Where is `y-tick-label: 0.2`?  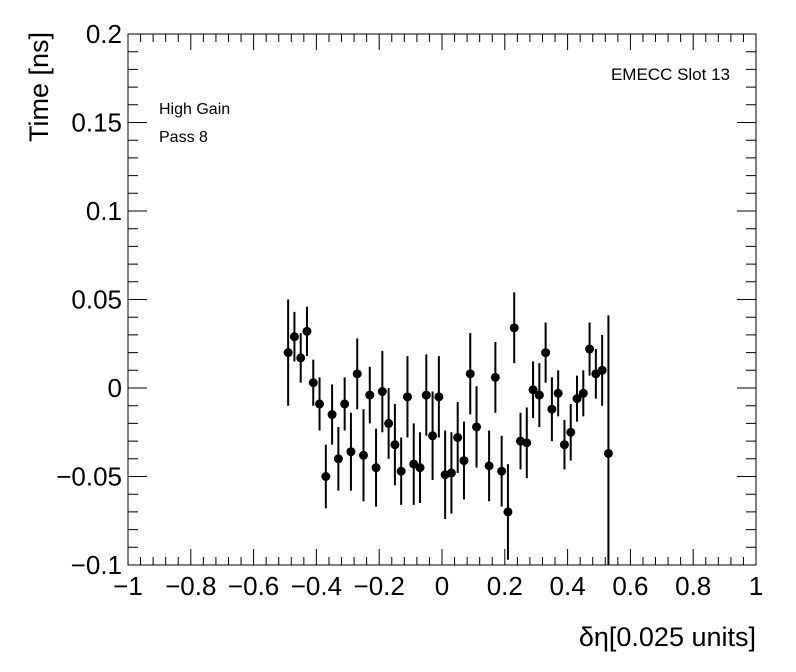
y-tick-label: 0.2 is located at coordinates (104, 34).